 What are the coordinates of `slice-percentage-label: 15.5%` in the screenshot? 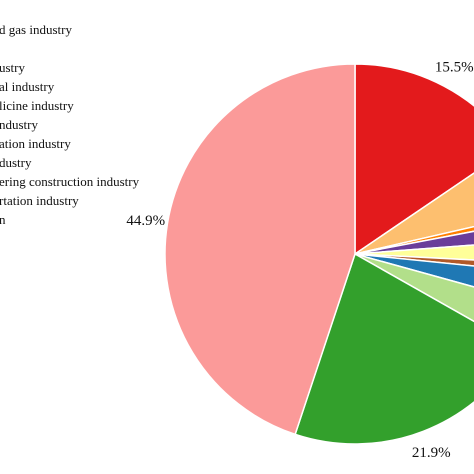 It's located at (454, 68).